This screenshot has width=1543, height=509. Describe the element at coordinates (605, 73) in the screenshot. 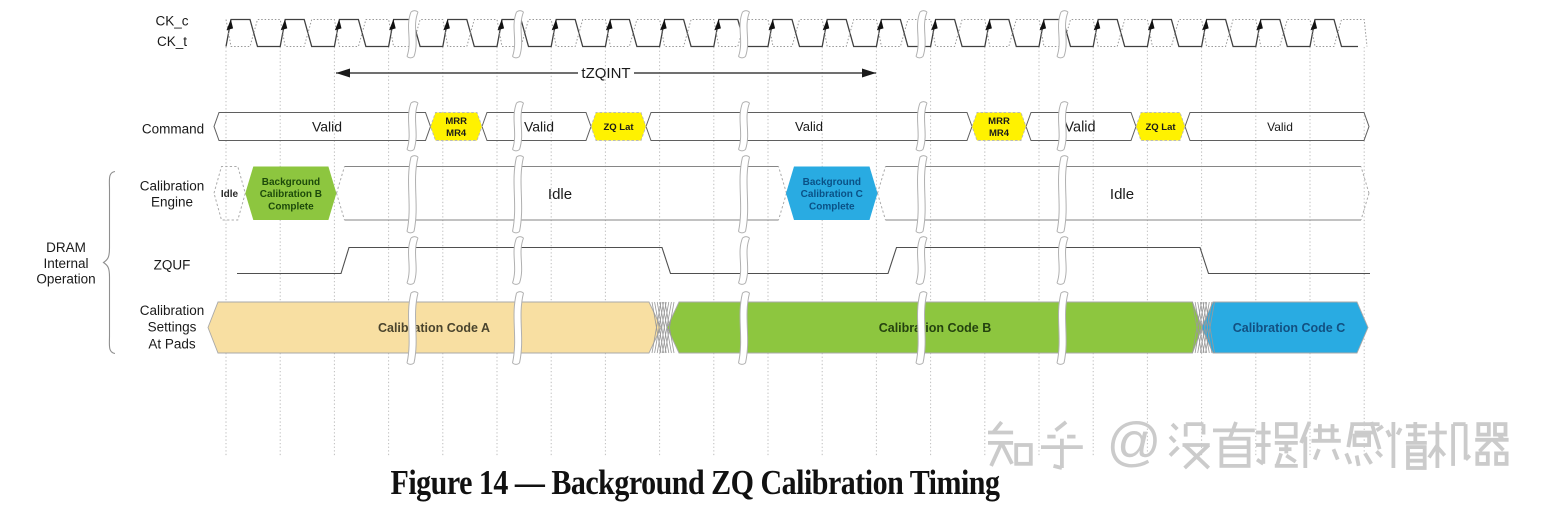

I see `svg-text: tZQINT` at that location.